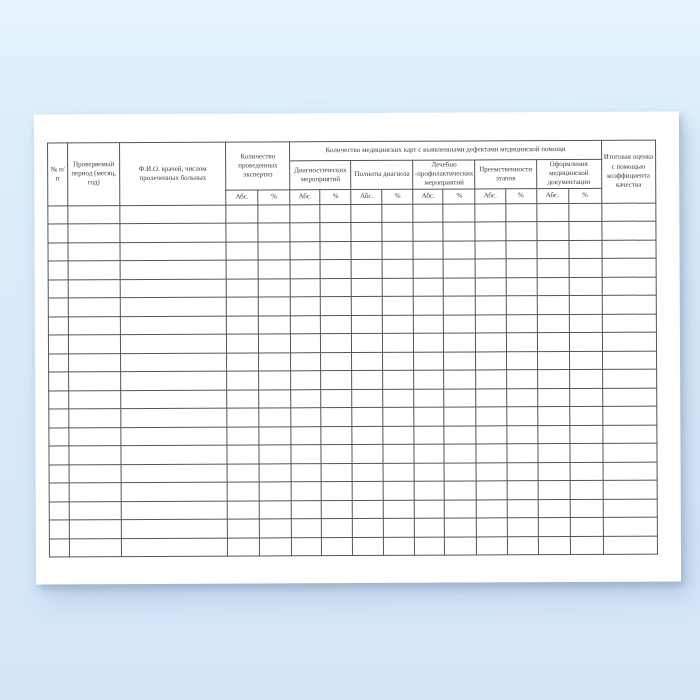 The height and width of the screenshot is (700, 700). What do you see at coordinates (353, 546) in the screenshot?
I see `table-row` at bounding box center [353, 546].